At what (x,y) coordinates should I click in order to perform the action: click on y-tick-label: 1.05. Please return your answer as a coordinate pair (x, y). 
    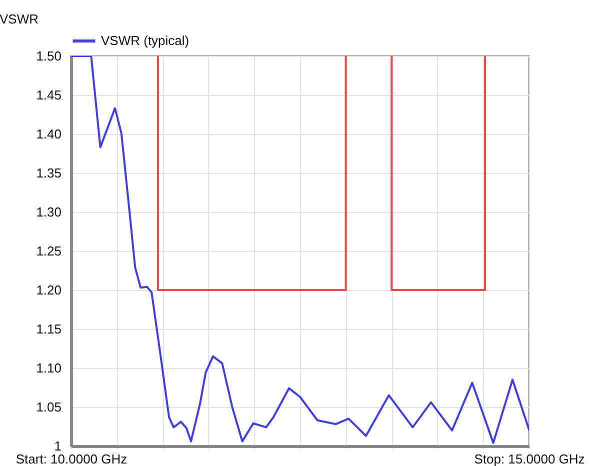
    Looking at the image, I should click on (49, 407).